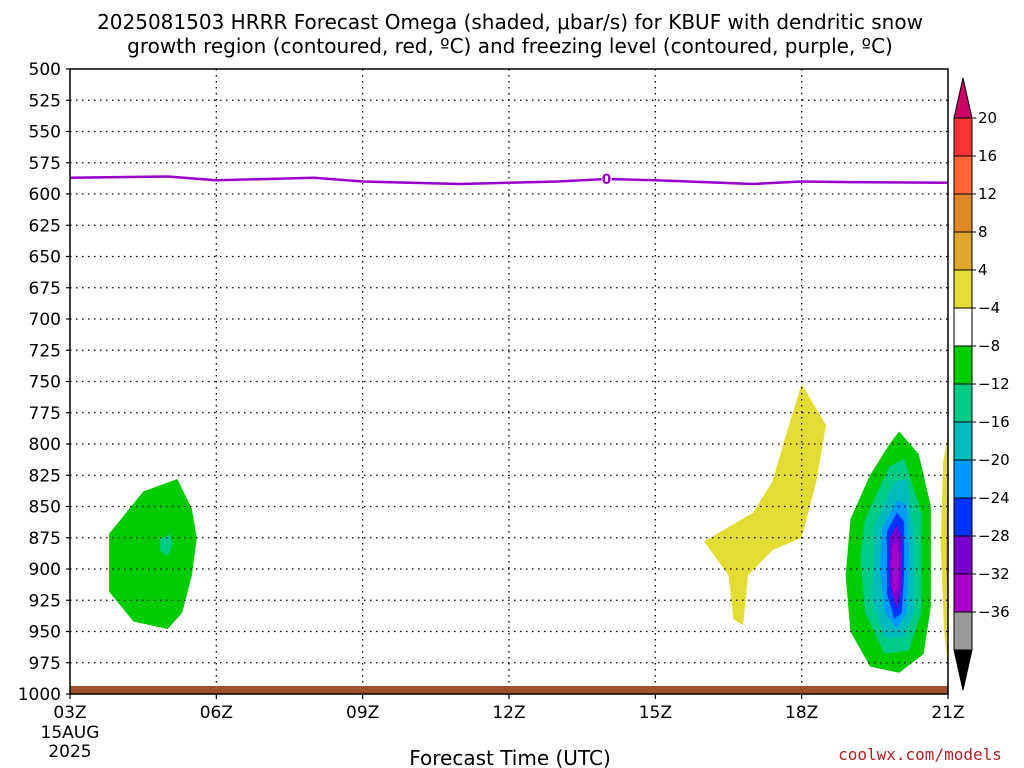 This screenshot has height=768, width=1024. Describe the element at coordinates (508, 713) in the screenshot. I see `x-tick-label: 12Z` at that location.